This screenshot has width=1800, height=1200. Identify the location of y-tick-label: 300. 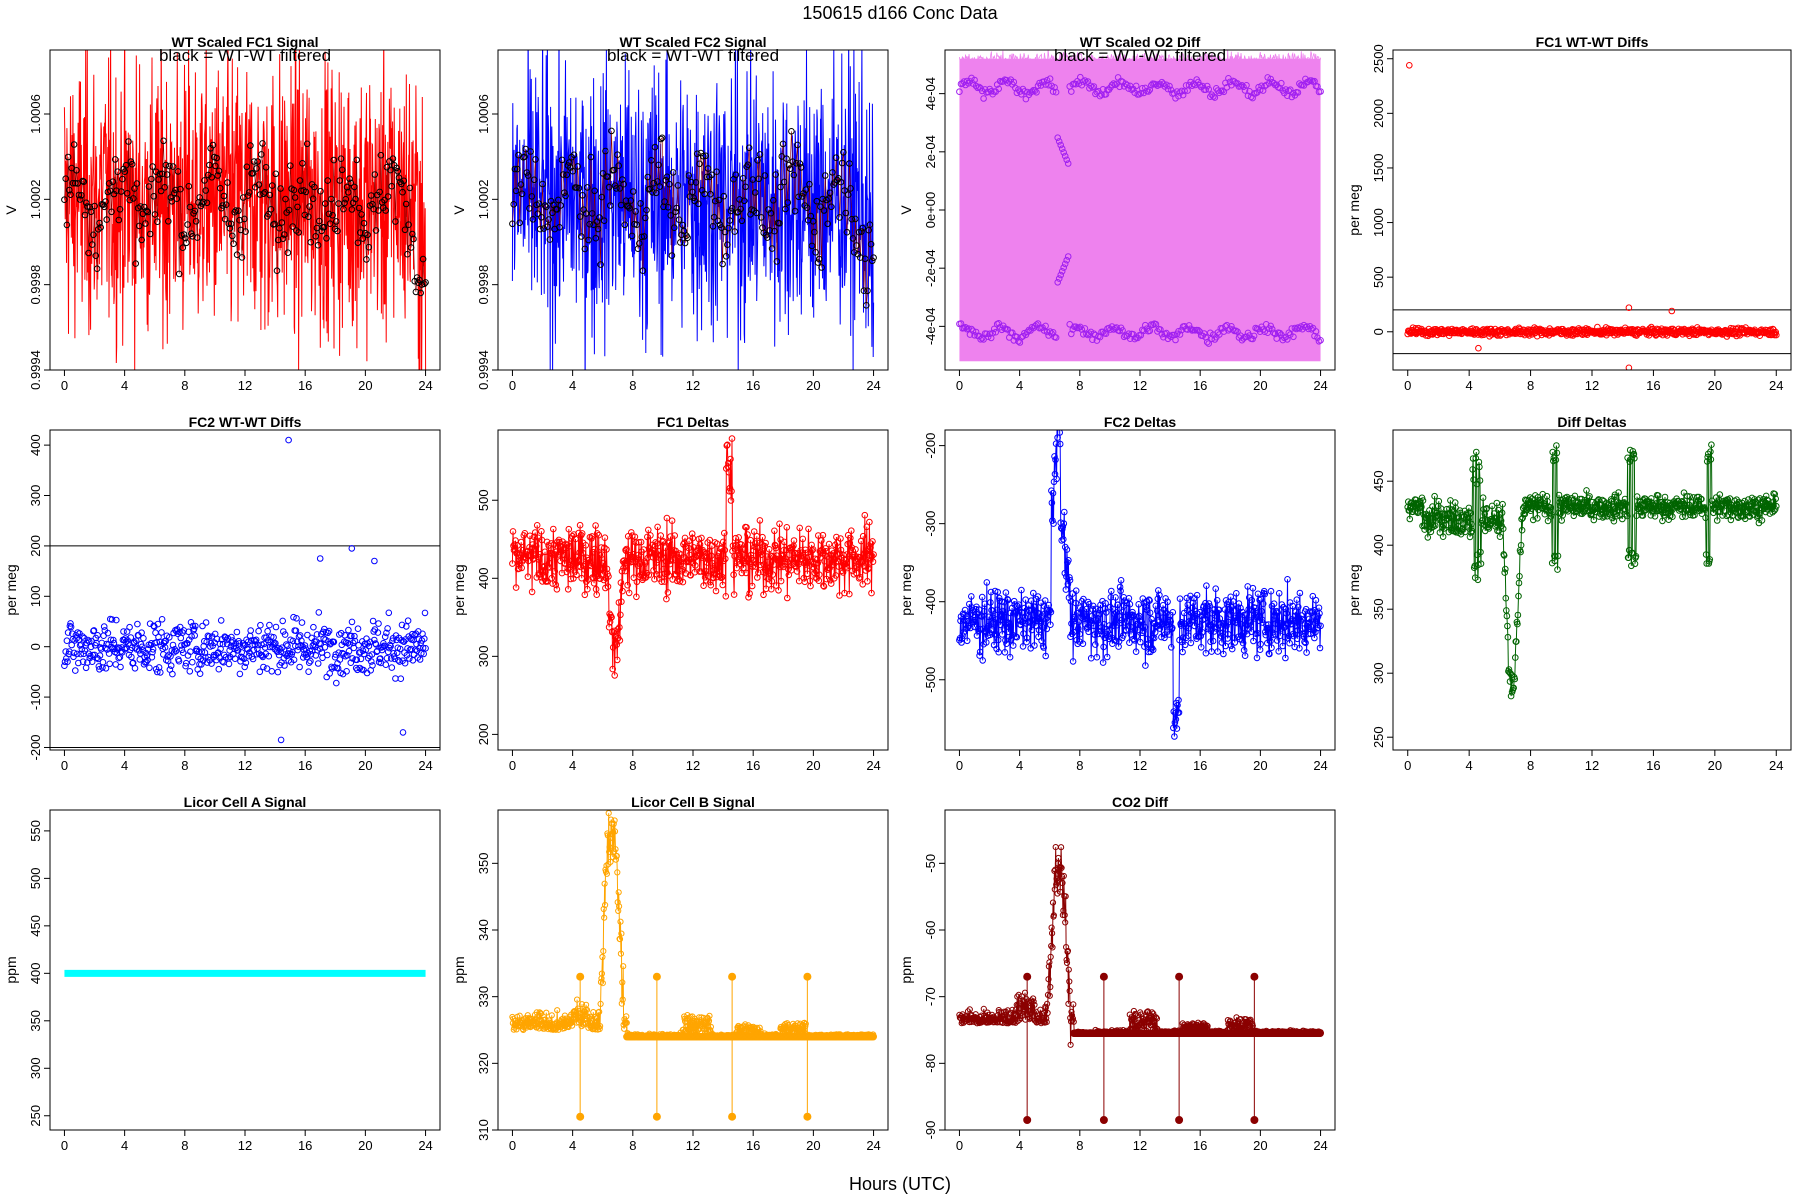
(483, 656).